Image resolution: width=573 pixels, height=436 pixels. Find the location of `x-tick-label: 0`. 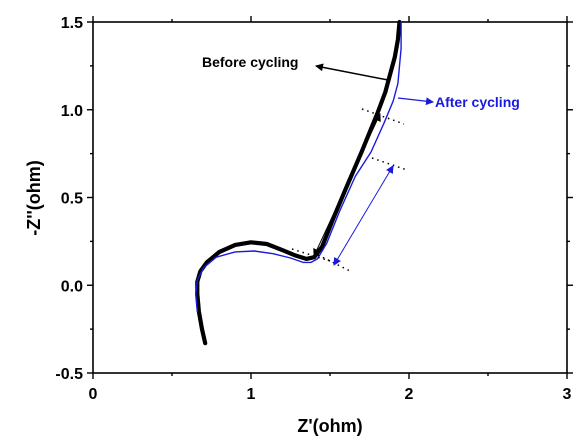

x-tick-label: 0 is located at coordinates (93, 394).